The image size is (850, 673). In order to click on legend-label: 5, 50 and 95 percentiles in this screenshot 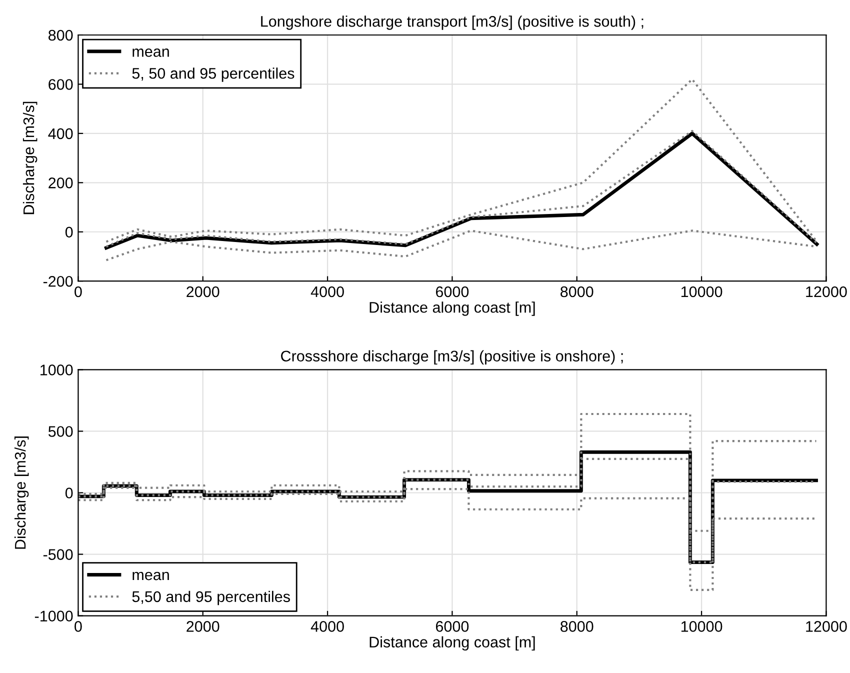, I will do `click(213, 75)`.